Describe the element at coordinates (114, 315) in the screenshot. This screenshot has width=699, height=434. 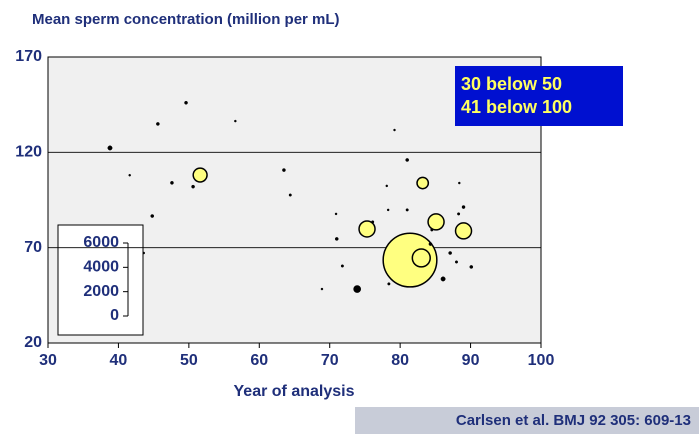
I see `size-scale-label: 0` at that location.